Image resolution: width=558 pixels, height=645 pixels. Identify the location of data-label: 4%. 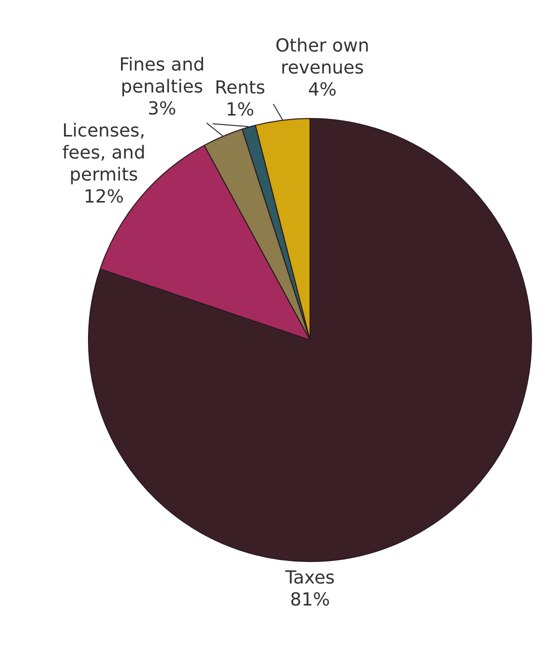
(322, 90).